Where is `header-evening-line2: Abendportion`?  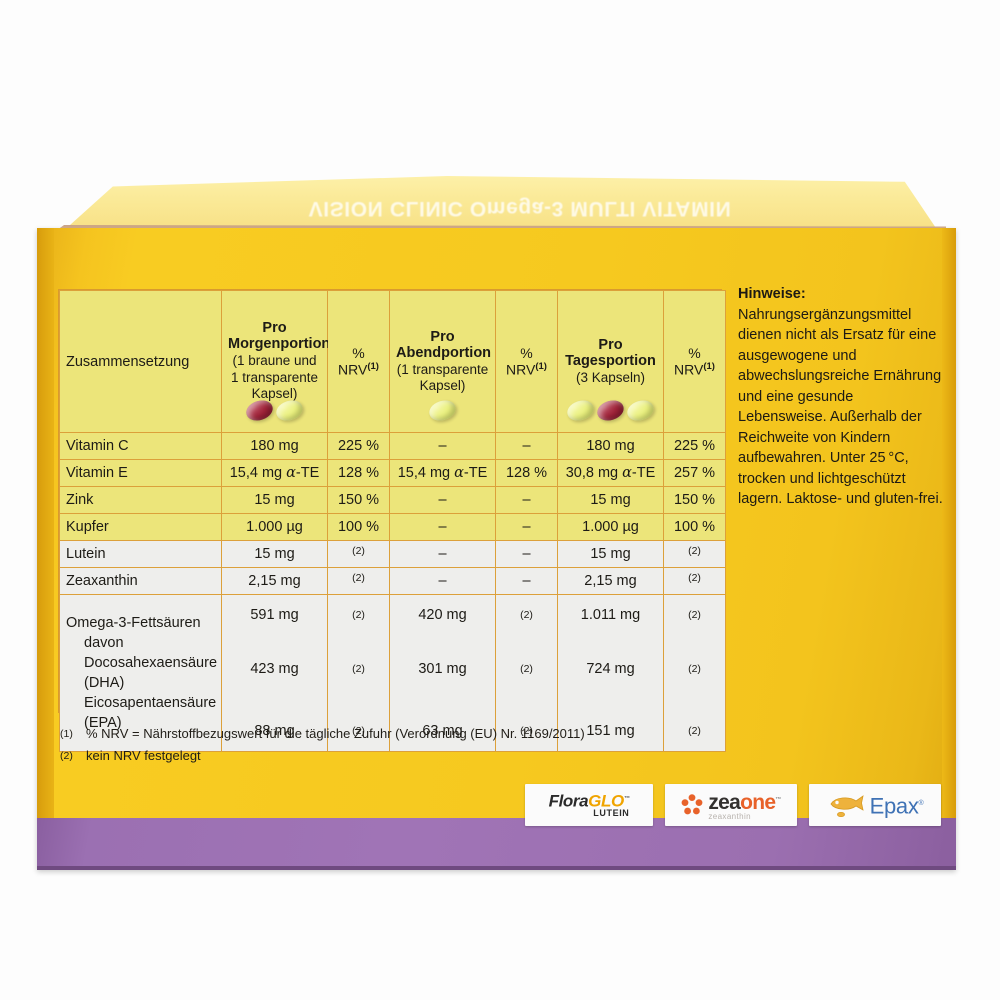
header-evening-line2: Abendportion is located at coordinates (444, 352).